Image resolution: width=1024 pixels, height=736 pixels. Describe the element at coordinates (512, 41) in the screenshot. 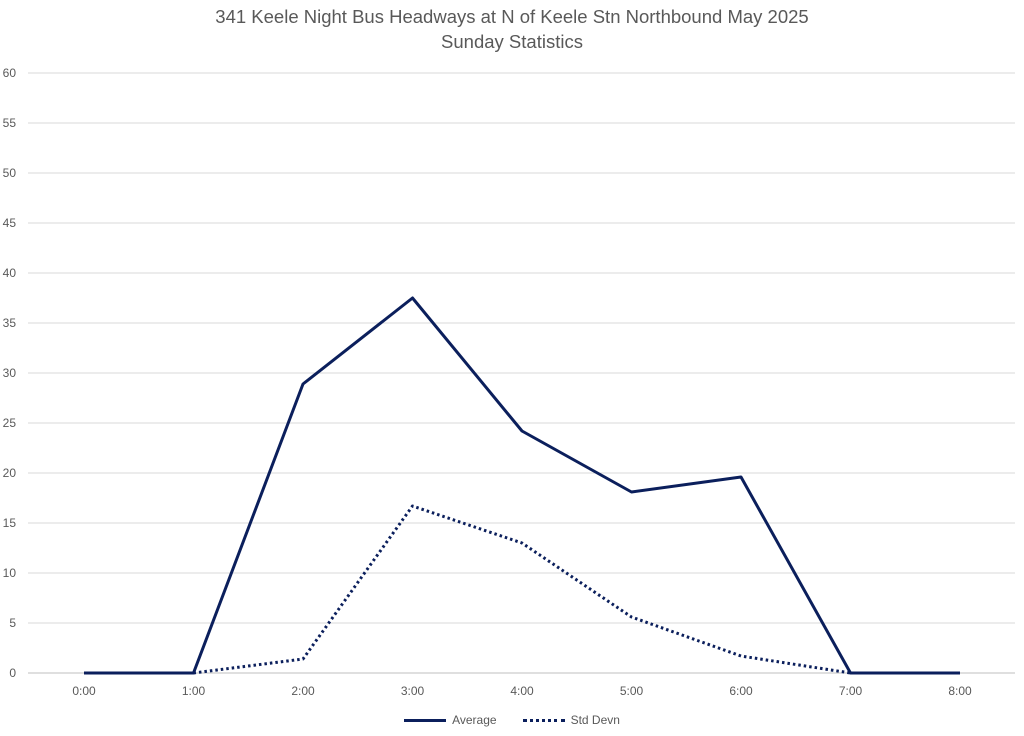

I see `chart-subtitle: Sunday Statistics` at that location.